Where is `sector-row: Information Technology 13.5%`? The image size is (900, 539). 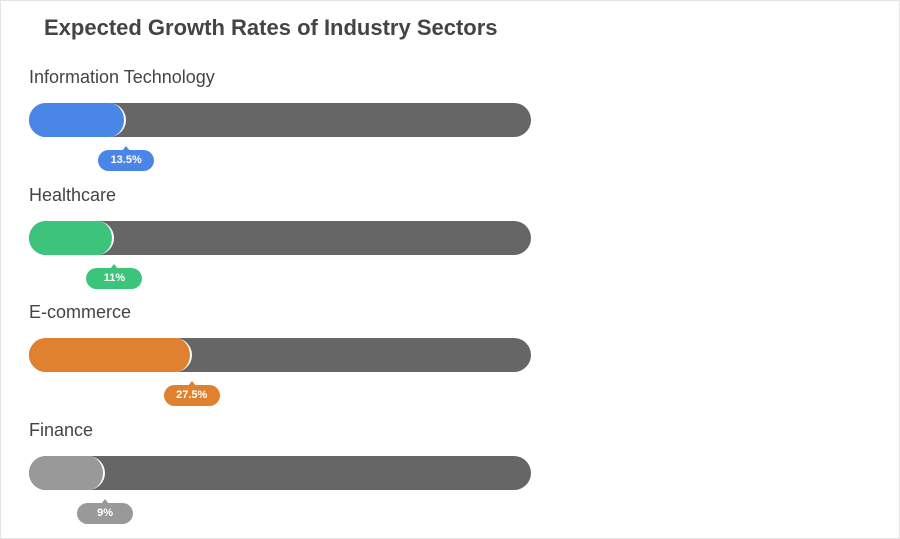 sector-row: Information Technology 13.5% is located at coordinates (280, 122).